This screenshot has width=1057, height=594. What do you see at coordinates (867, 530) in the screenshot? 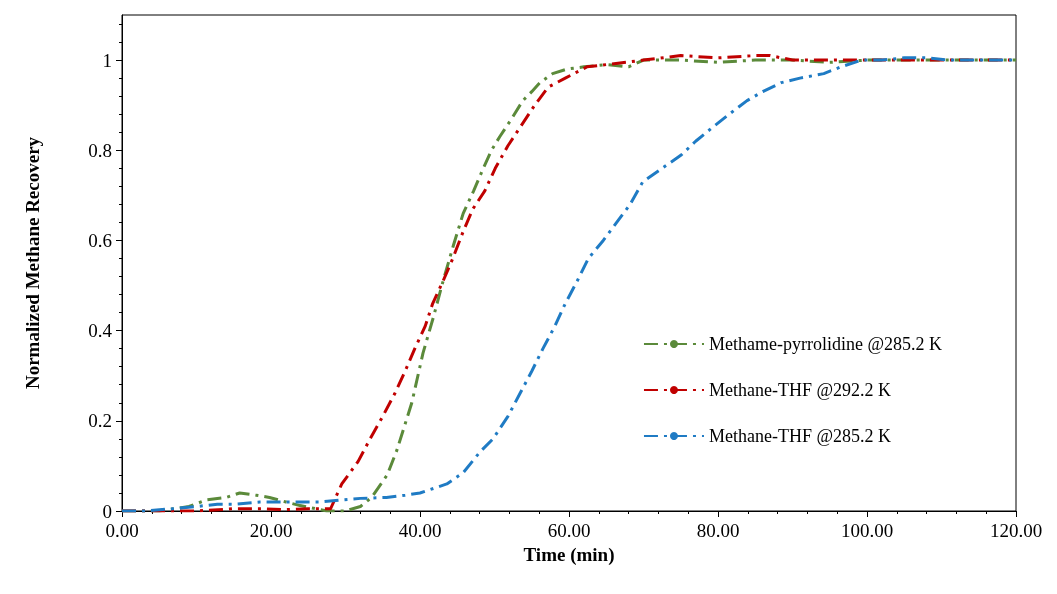
I see `x-tick-label: 100.00` at bounding box center [867, 530].